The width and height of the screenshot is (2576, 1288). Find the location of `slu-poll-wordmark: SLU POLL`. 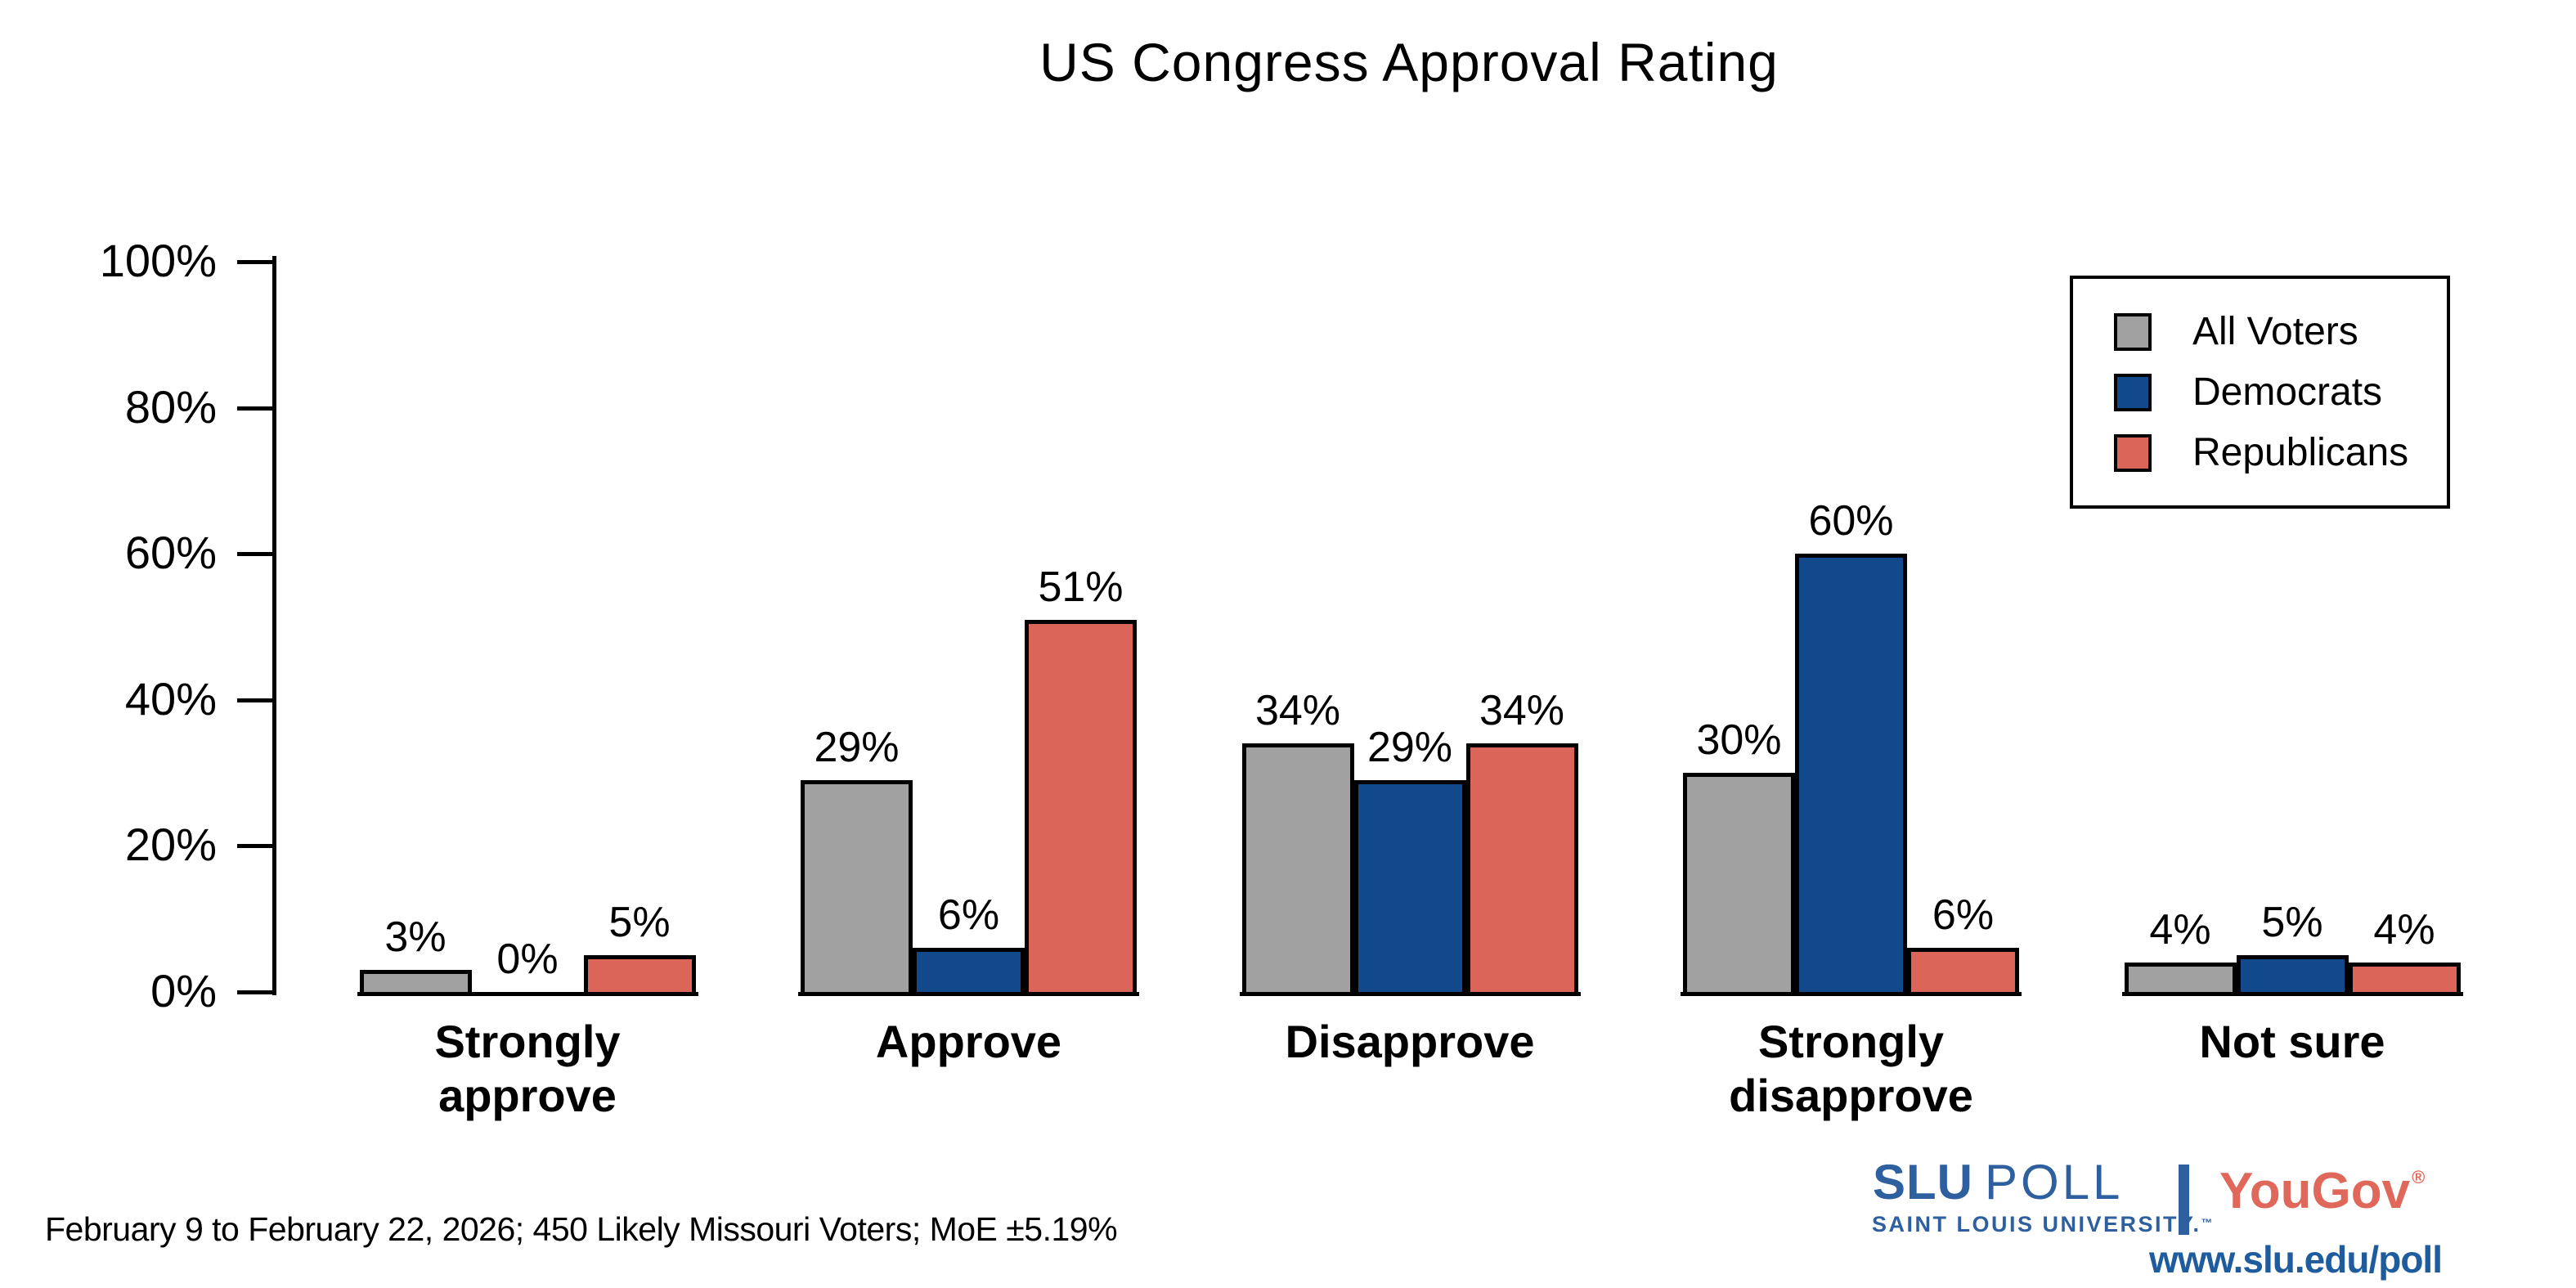

slu-poll-wordmark: SLU POLL is located at coordinates (1998, 1182).